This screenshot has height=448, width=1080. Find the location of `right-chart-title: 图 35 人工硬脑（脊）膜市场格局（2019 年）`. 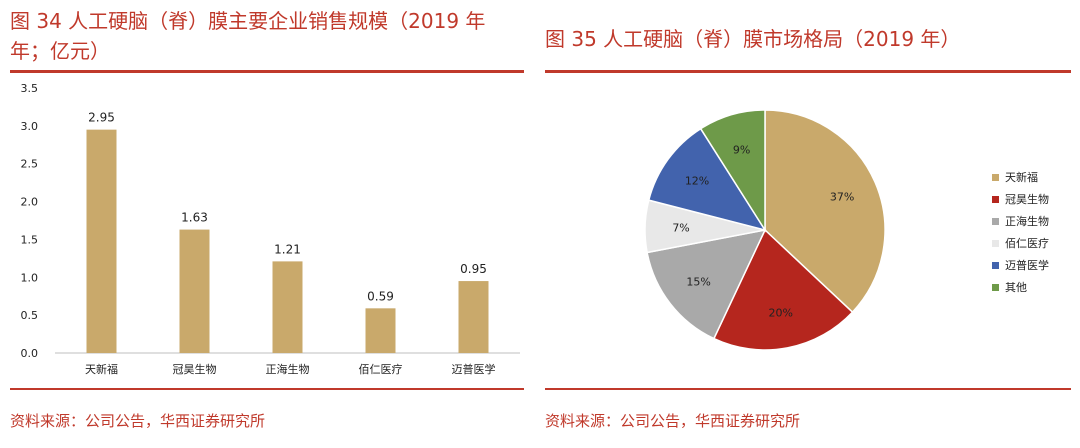

right-chart-title: 图 35 人工硬脑（脊）膜市场格局（2019 年） is located at coordinates (753, 39).